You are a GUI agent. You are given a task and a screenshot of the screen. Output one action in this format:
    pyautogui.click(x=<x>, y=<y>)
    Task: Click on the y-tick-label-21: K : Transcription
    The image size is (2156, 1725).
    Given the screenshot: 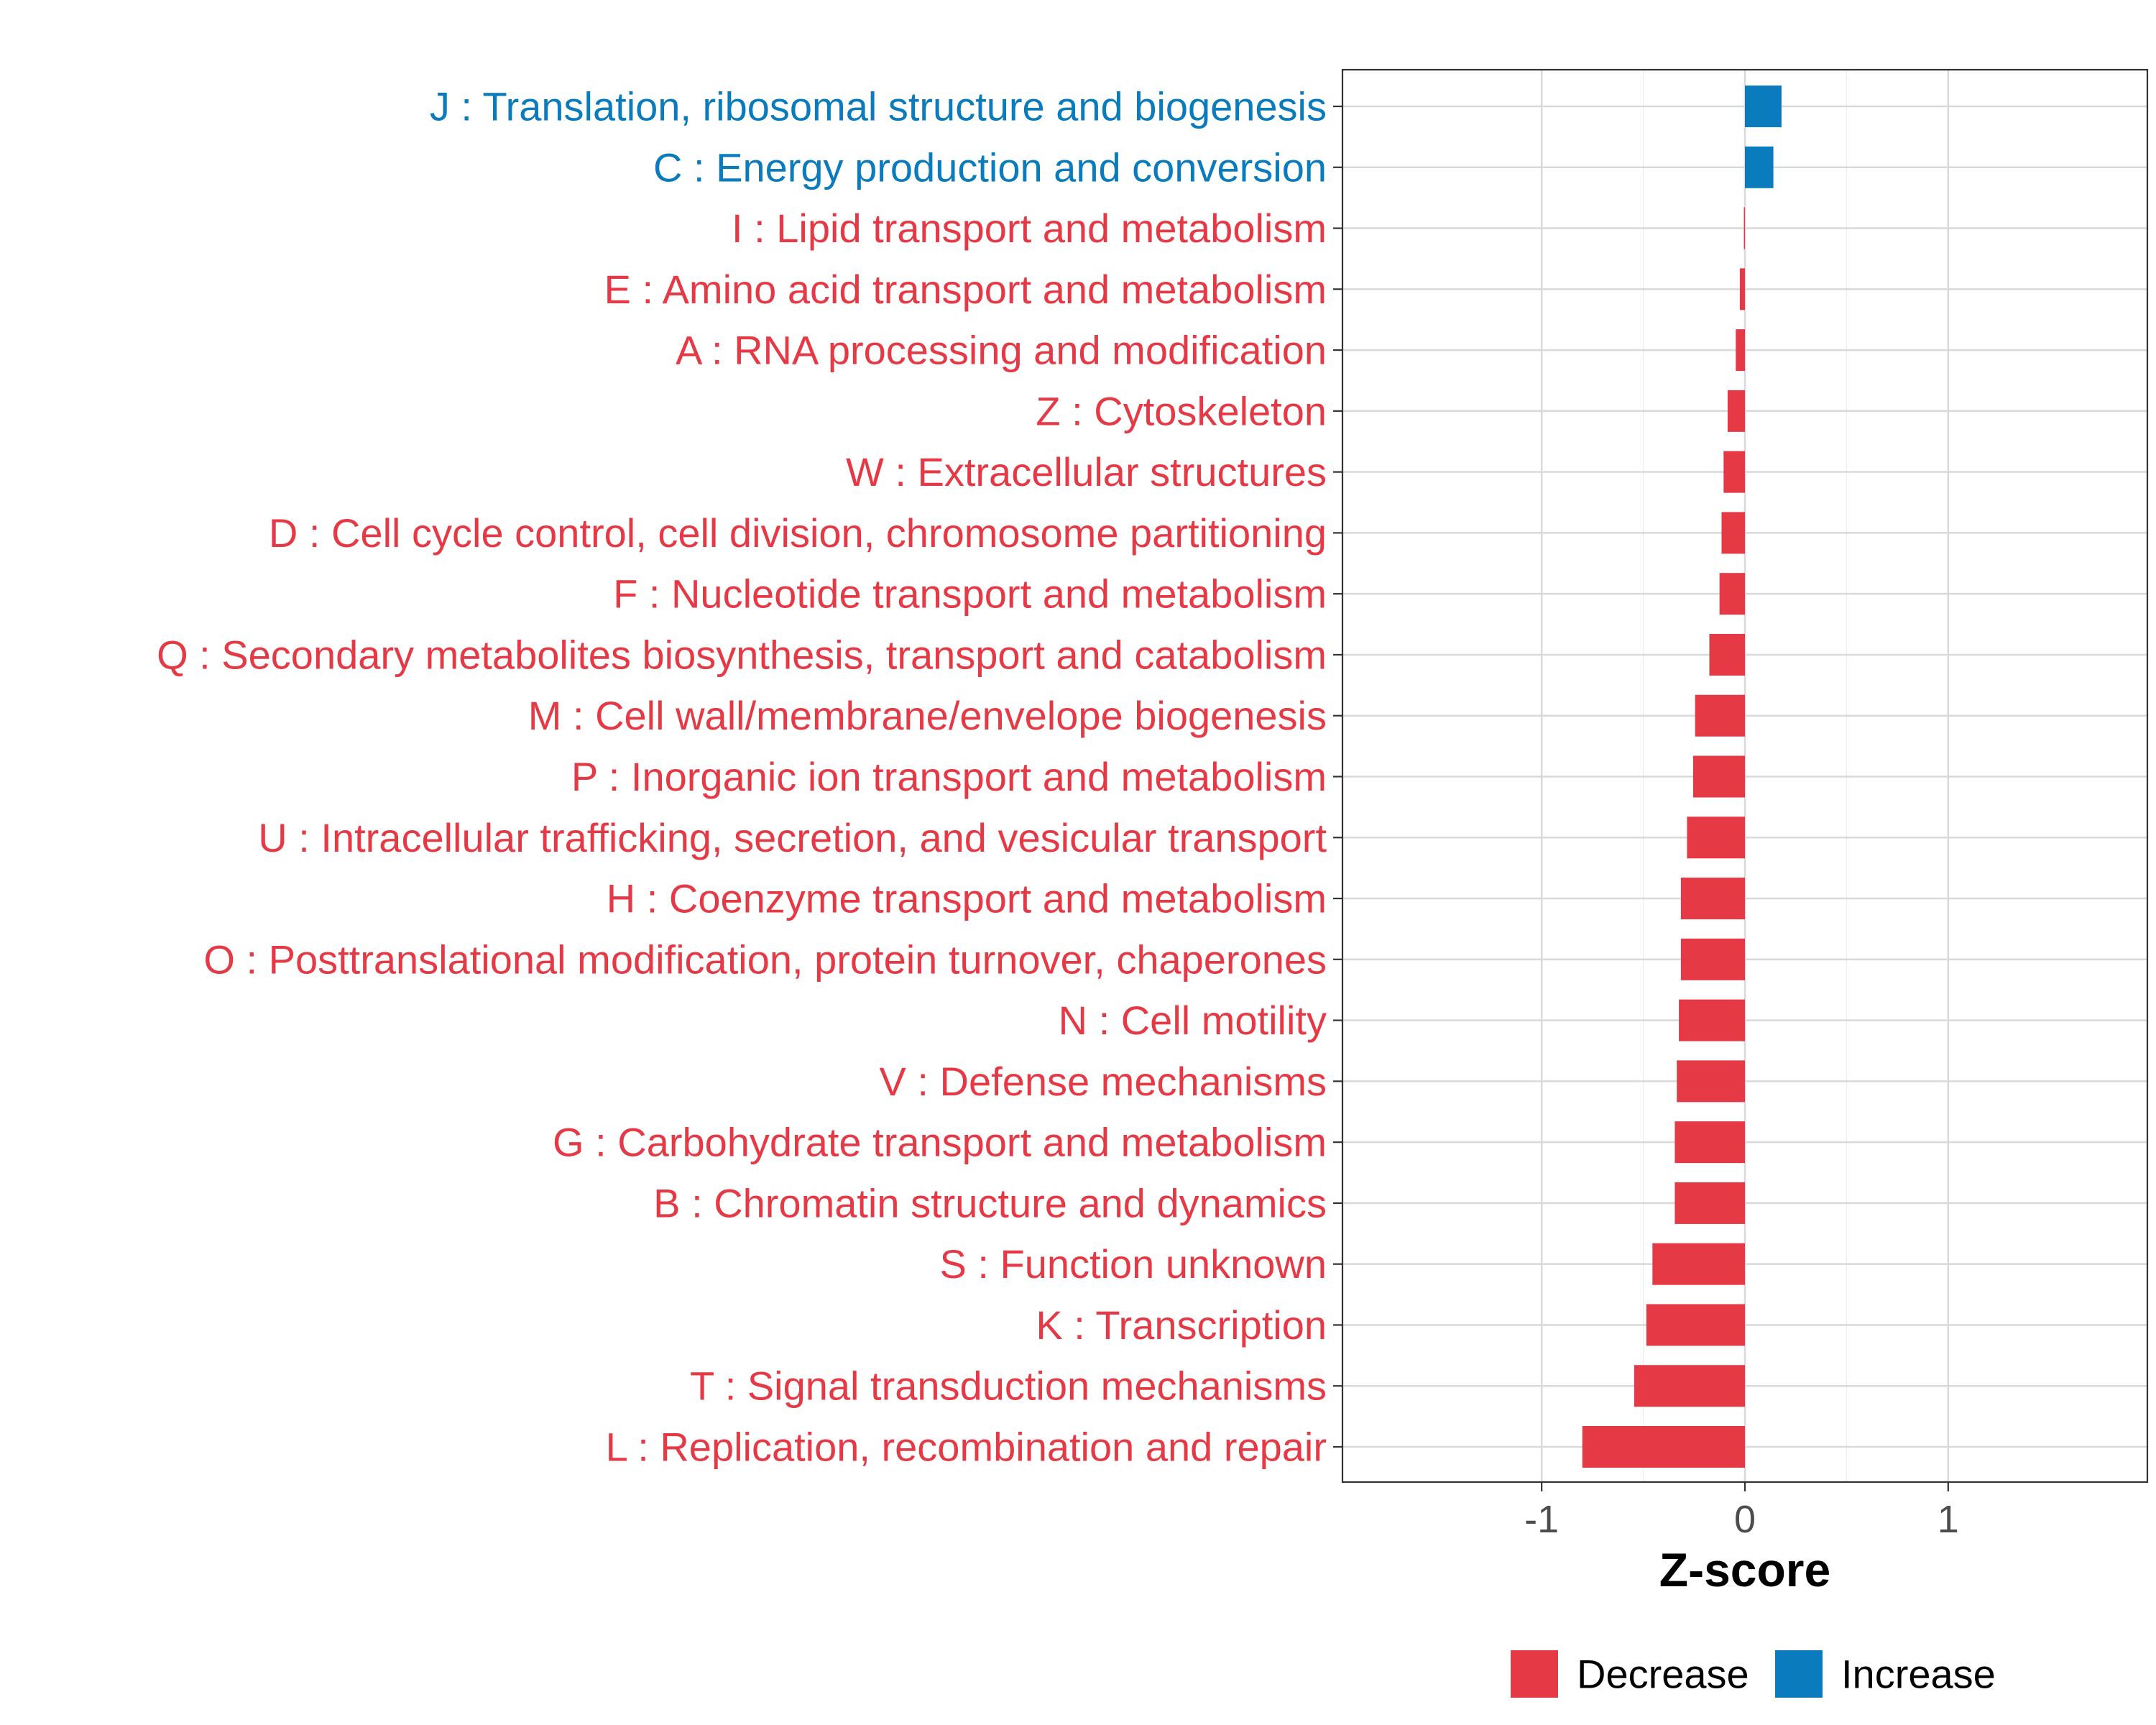 What is the action you would take?
    pyautogui.click(x=1181, y=1325)
    